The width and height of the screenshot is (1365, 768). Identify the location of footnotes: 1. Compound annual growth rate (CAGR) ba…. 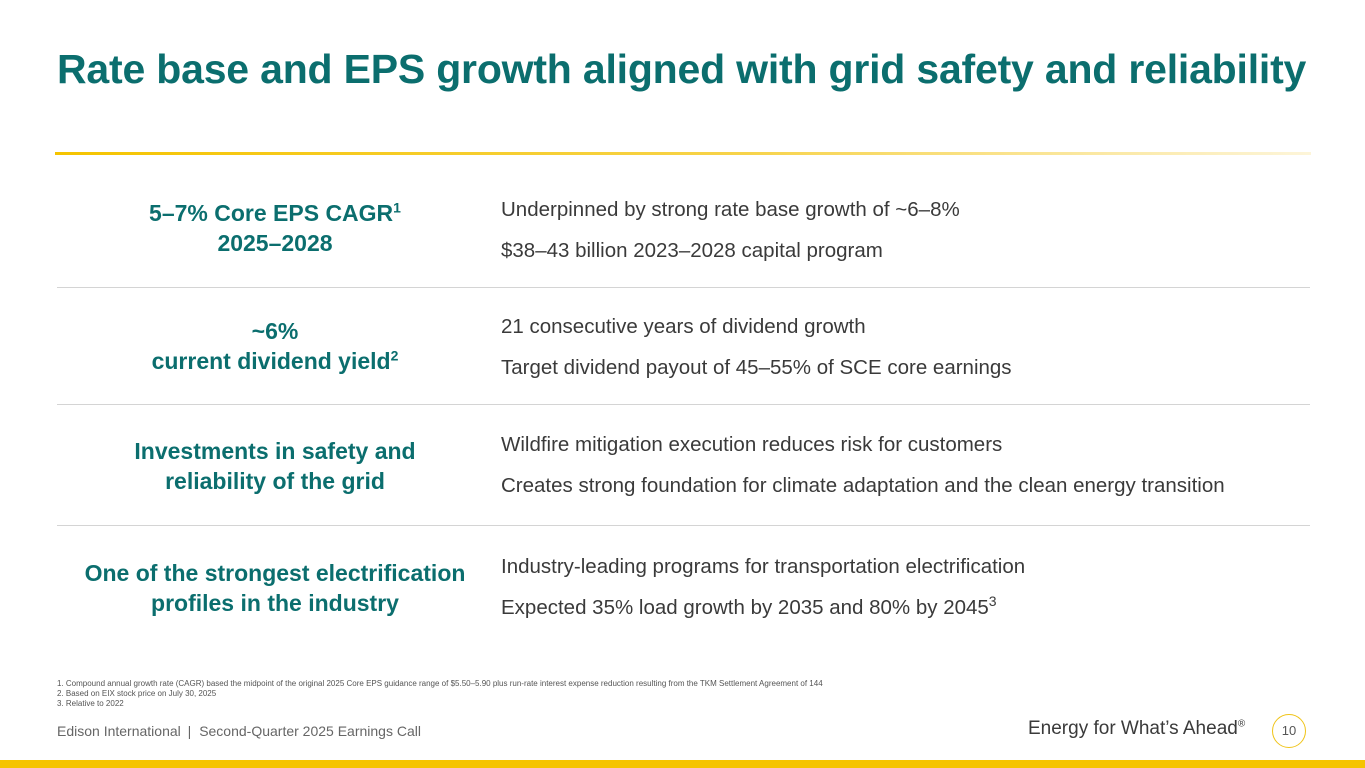
(440, 694).